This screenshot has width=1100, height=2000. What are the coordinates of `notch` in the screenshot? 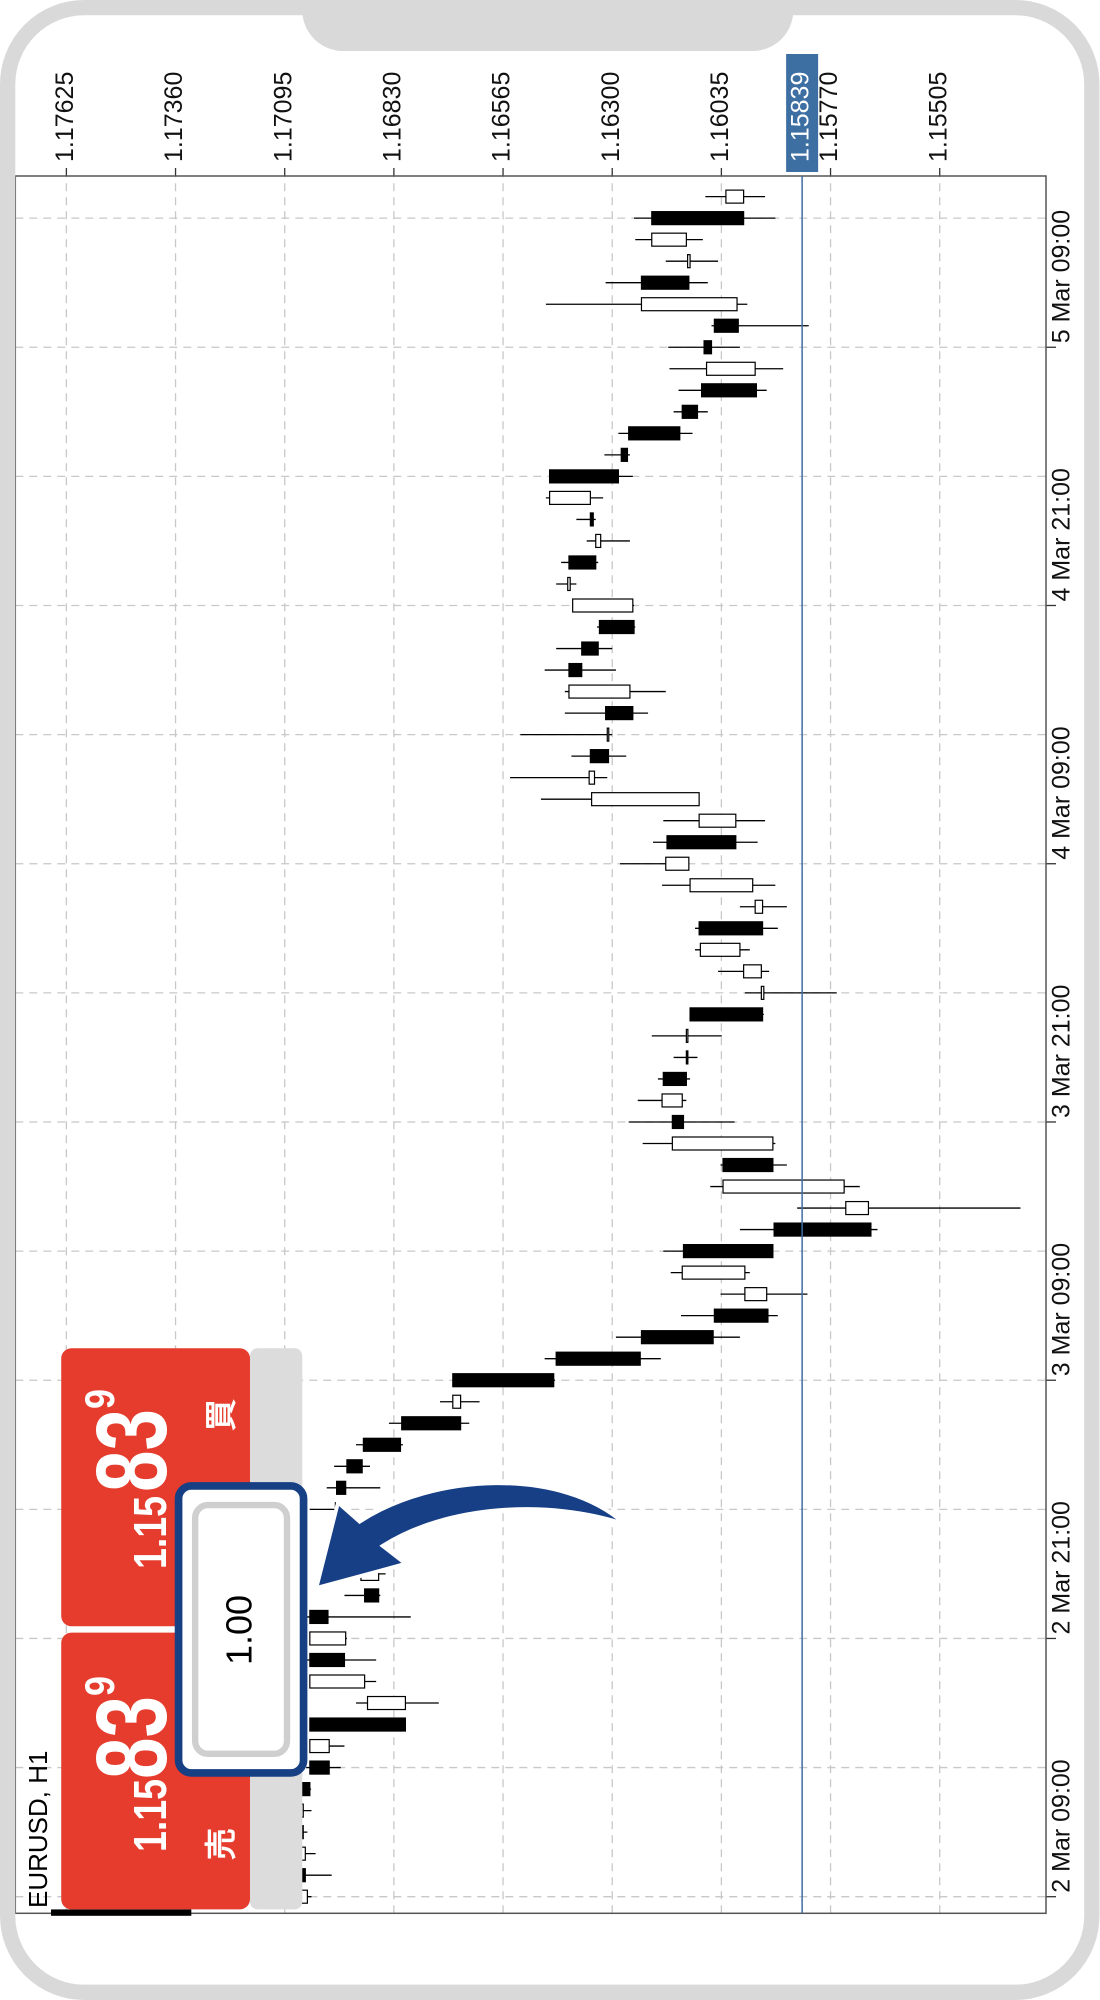 It's located at (548, 26).